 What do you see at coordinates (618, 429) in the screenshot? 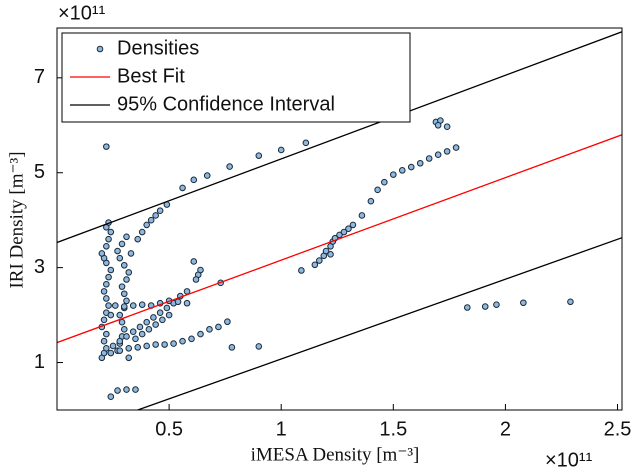
I see `x-tick-label: 2.5` at bounding box center [618, 429].